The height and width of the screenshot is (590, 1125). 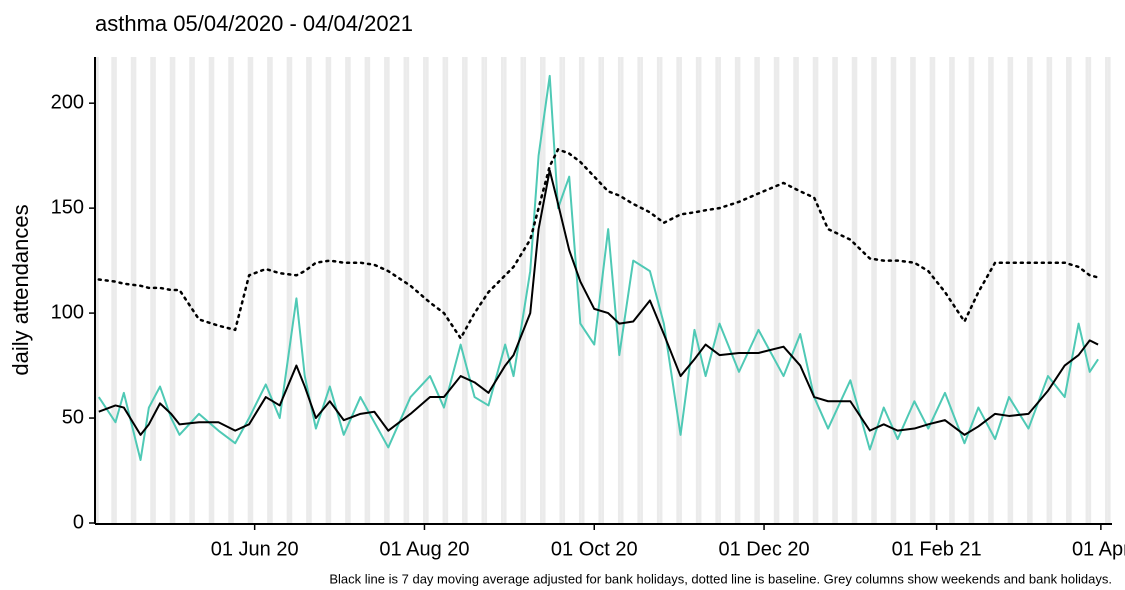 I want to click on x-tick-label: 01 Oct 20, so click(x=594, y=549).